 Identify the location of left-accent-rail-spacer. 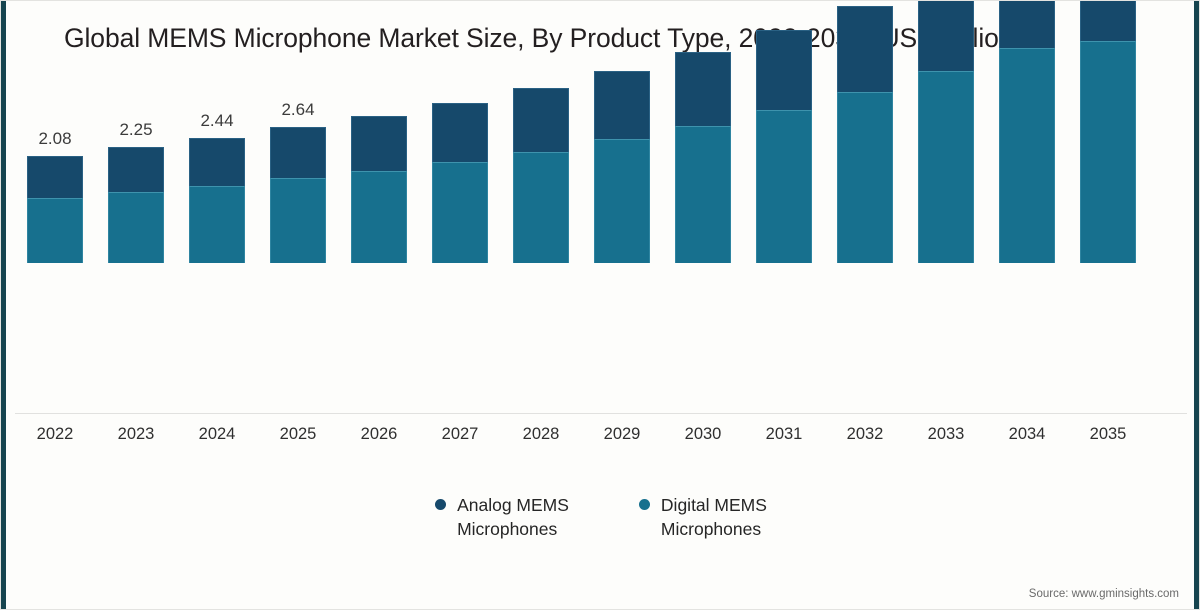
(8, 305).